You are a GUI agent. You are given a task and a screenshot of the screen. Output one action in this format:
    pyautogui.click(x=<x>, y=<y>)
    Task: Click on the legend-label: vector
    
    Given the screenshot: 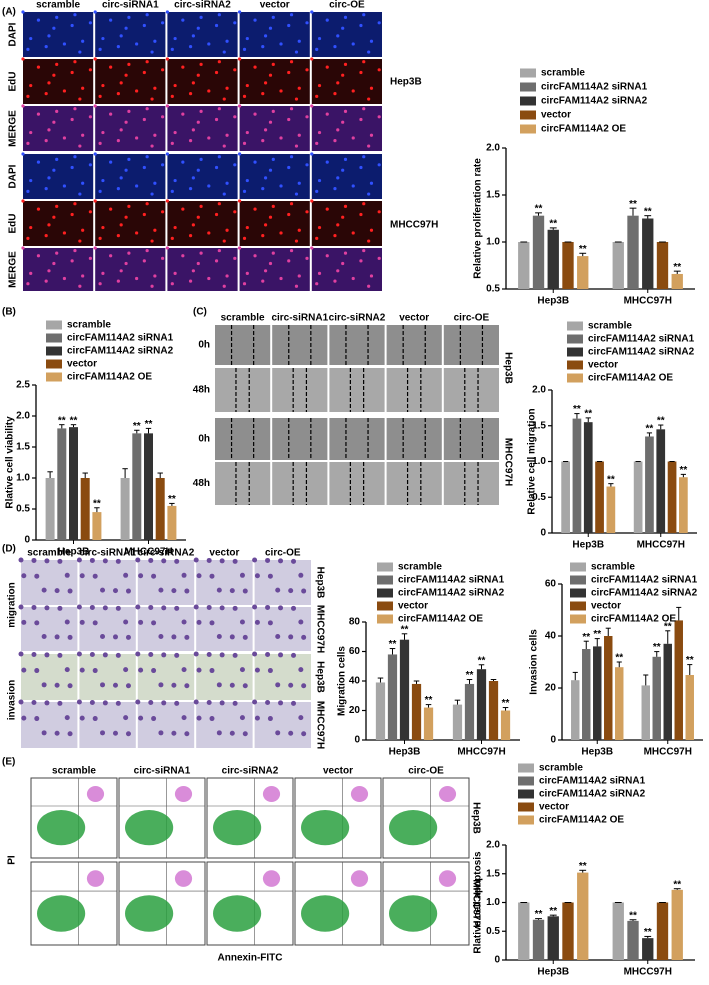 What is the action you would take?
    pyautogui.click(x=82, y=364)
    